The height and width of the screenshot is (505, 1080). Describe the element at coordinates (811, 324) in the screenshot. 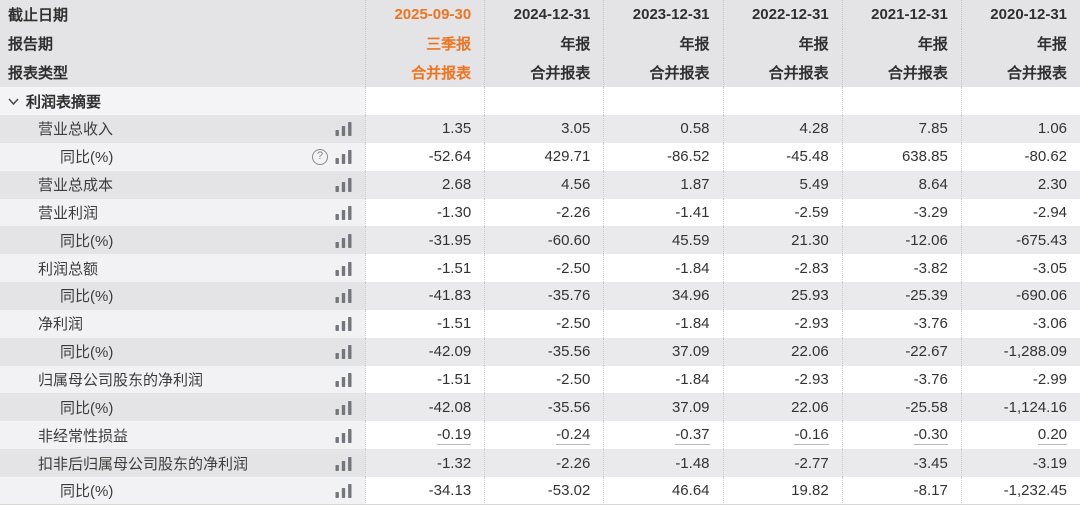

I see `value-text: -2.93` at that location.